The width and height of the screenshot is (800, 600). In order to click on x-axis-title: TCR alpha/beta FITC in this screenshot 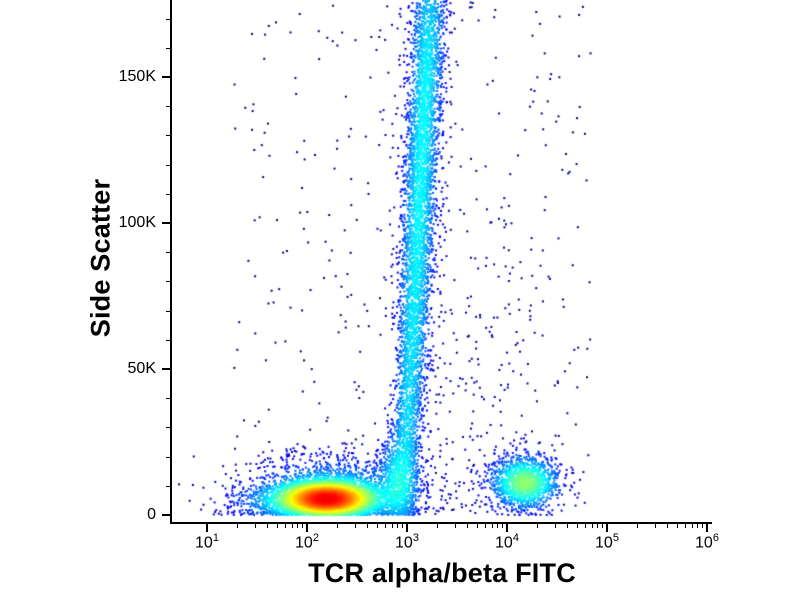, I will do `click(442, 573)`.